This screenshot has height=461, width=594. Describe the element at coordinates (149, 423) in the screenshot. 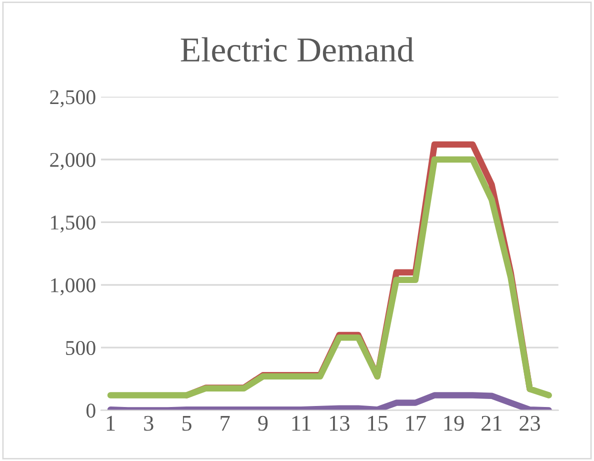

I see `x-tick-label: 3` at that location.